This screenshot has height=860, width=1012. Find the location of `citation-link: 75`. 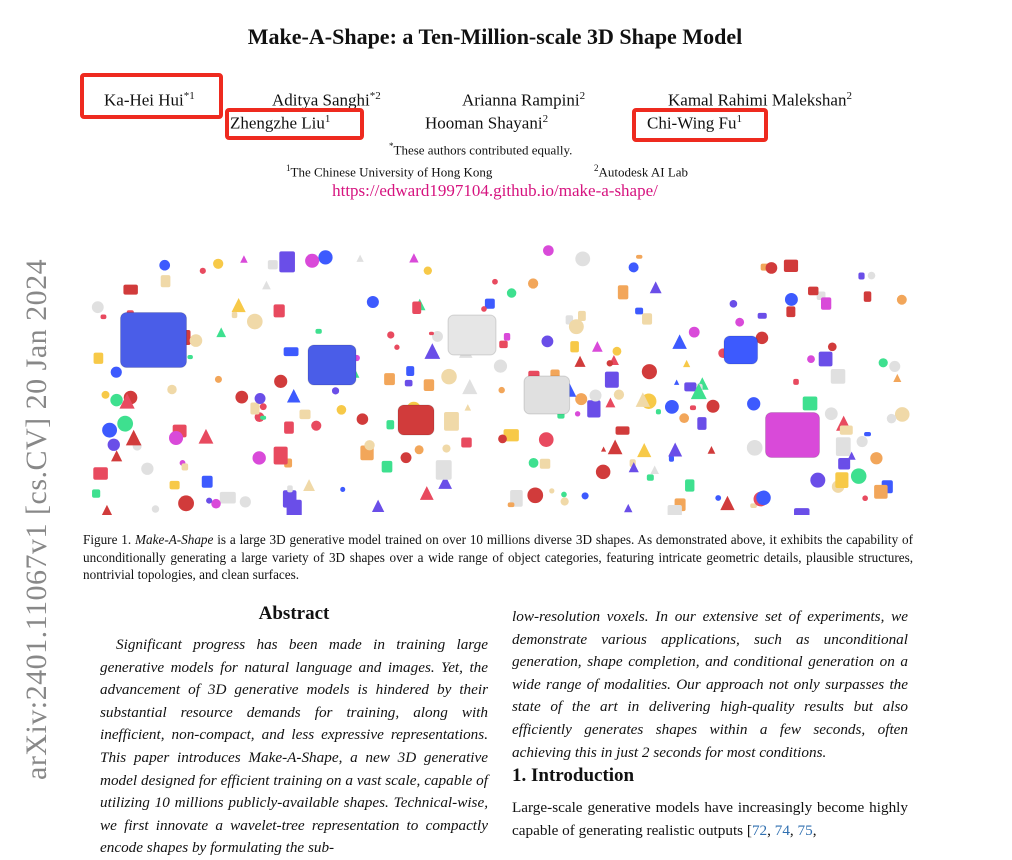

citation-link: 75 is located at coordinates (805, 830).